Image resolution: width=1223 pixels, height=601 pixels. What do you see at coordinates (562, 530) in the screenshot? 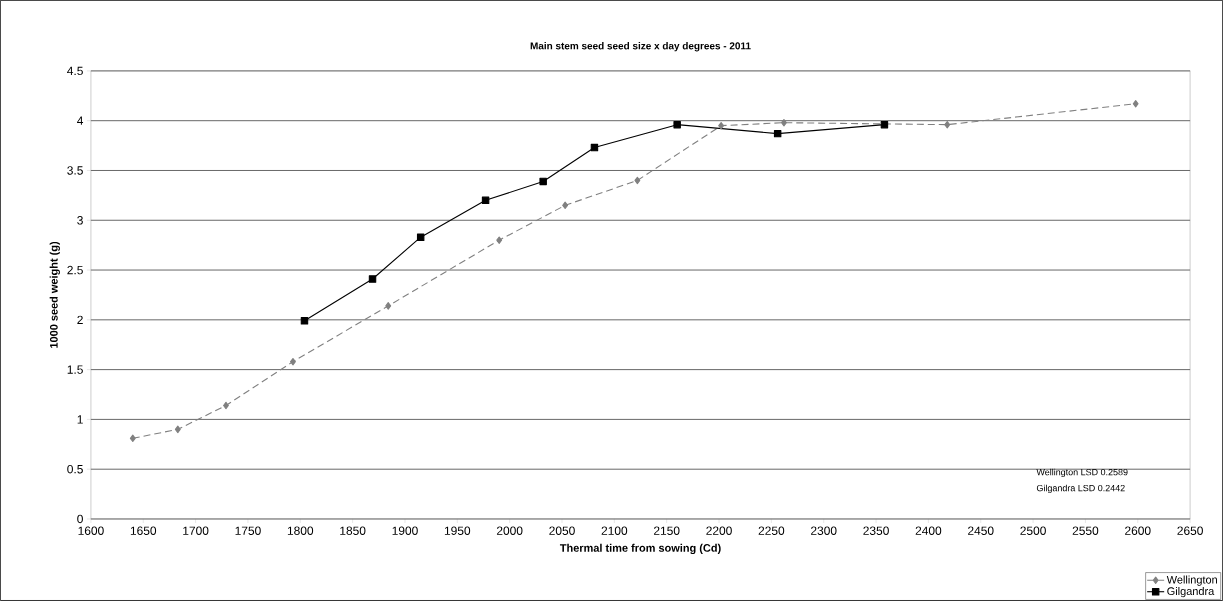
I see `x-tick-label: 2050` at bounding box center [562, 530].